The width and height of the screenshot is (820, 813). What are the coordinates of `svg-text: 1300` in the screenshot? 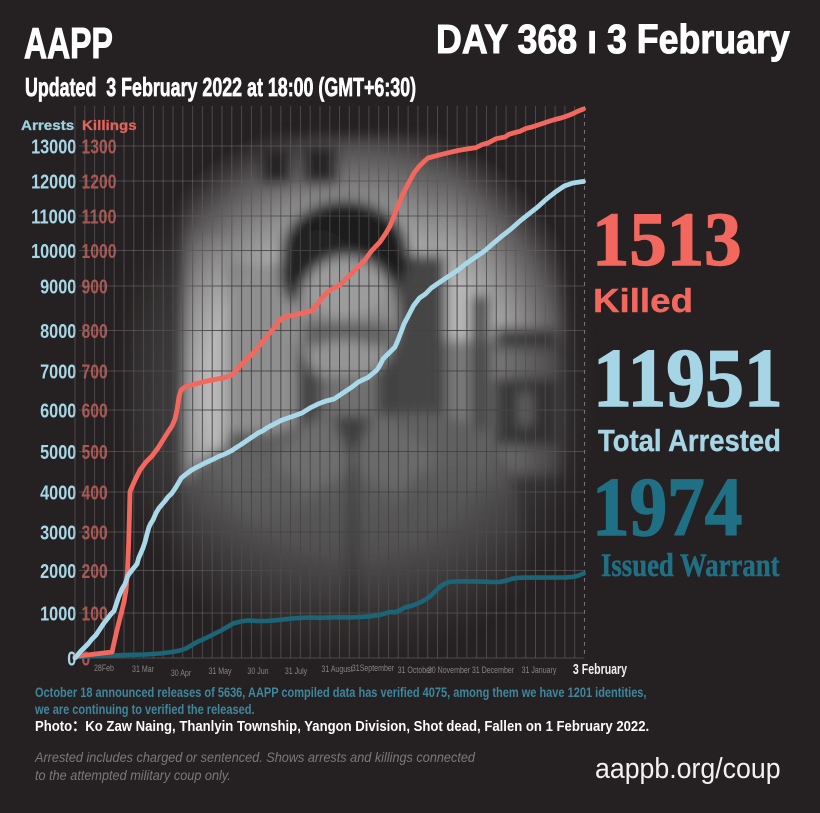 It's located at (99, 146).